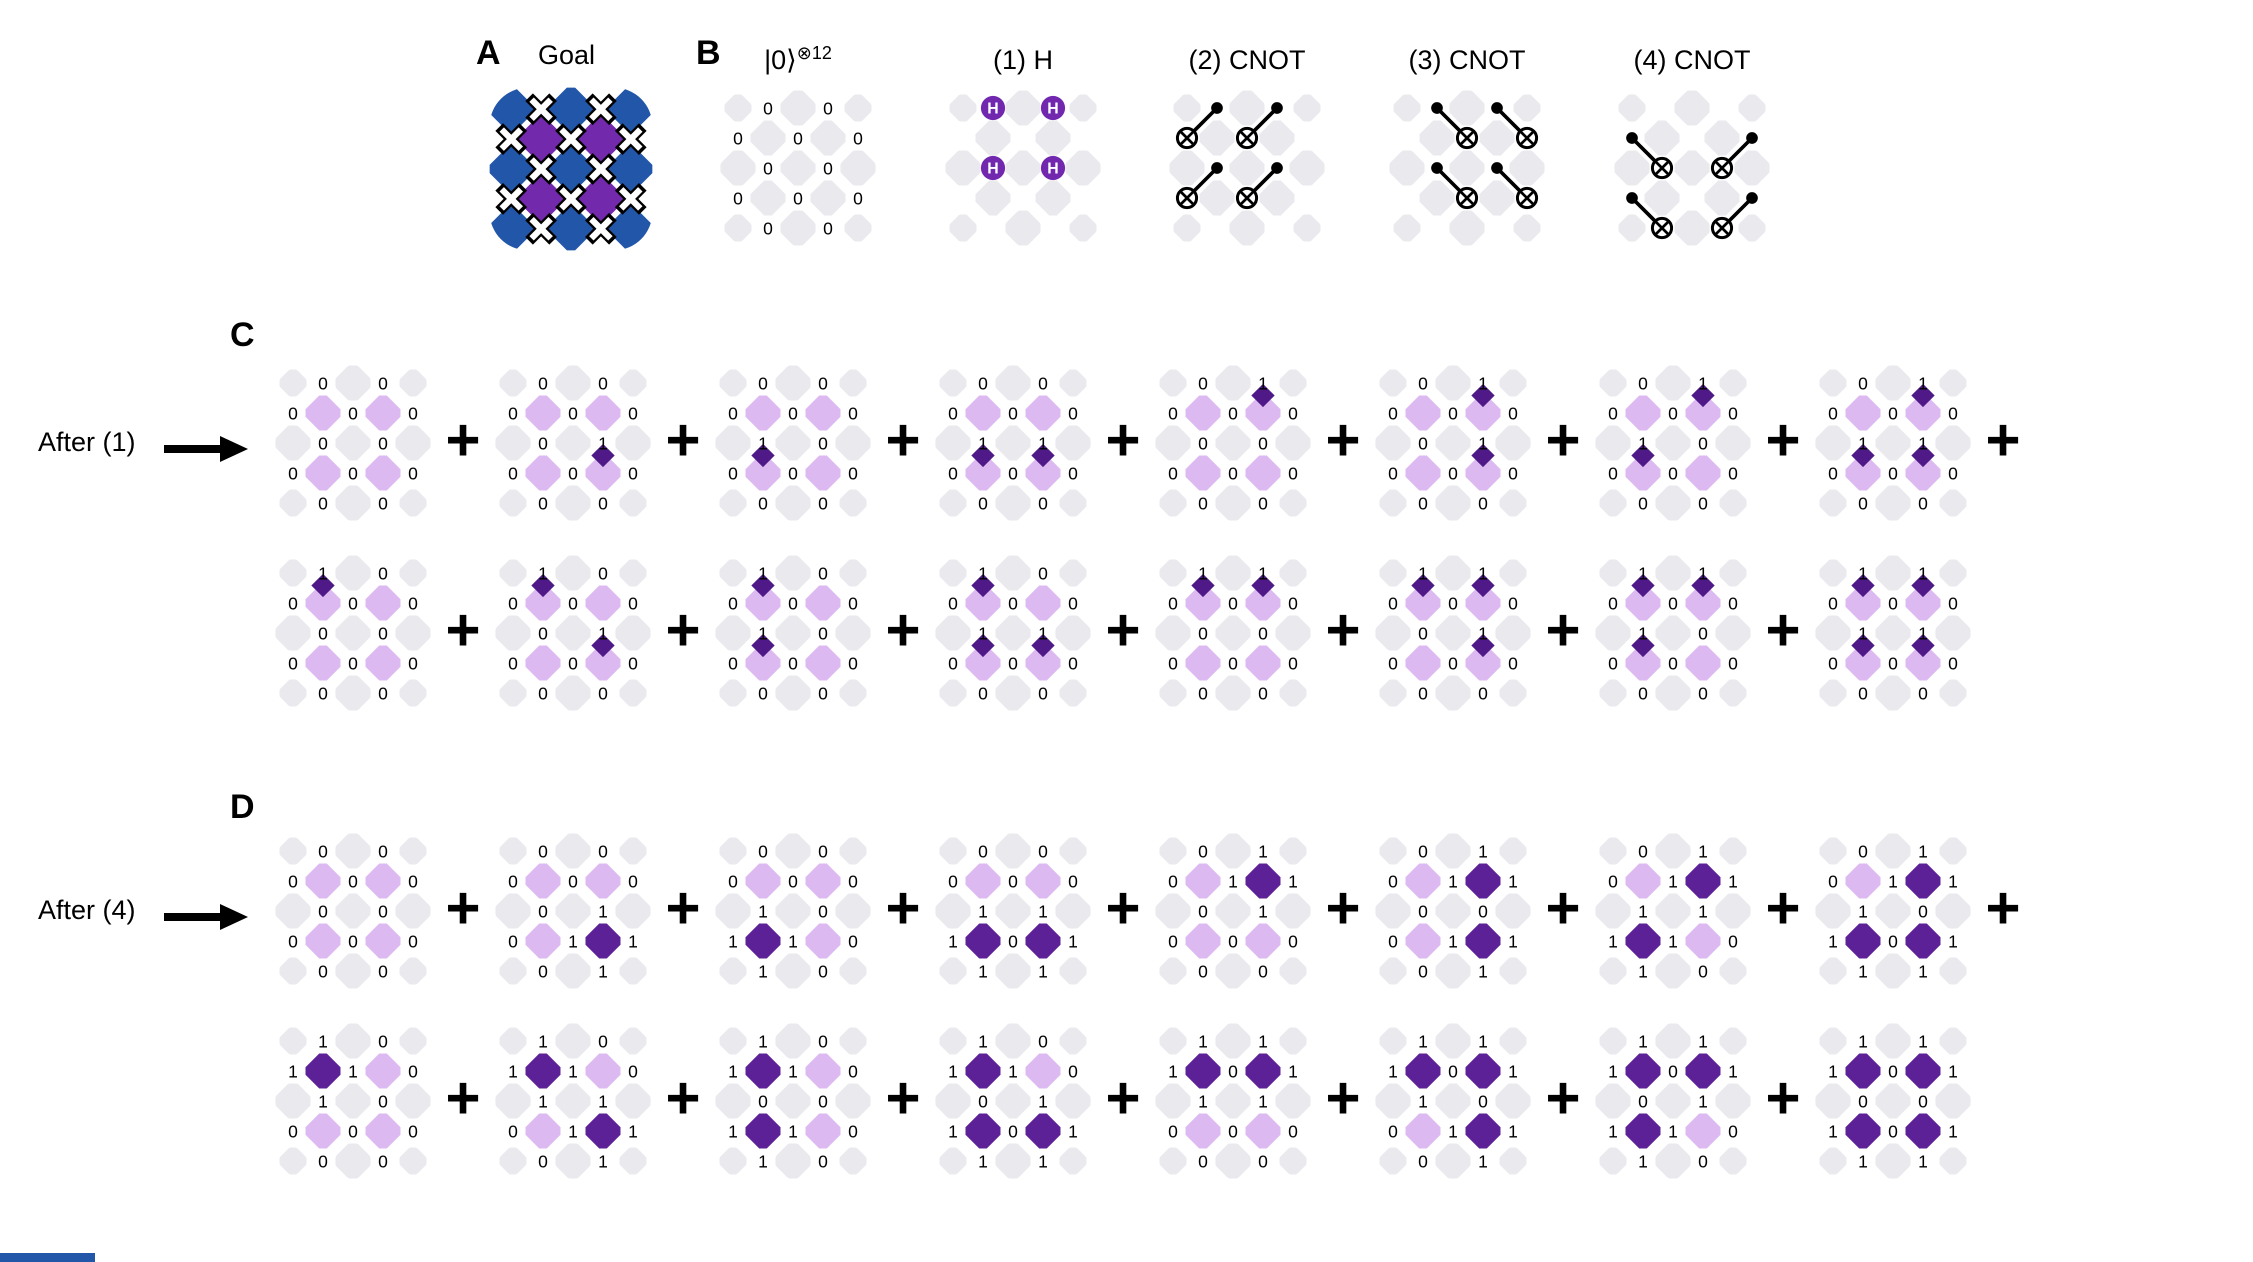  What do you see at coordinates (1467, 60) in the screenshot?
I see `circuit-step-title: (3) CNOT` at bounding box center [1467, 60].